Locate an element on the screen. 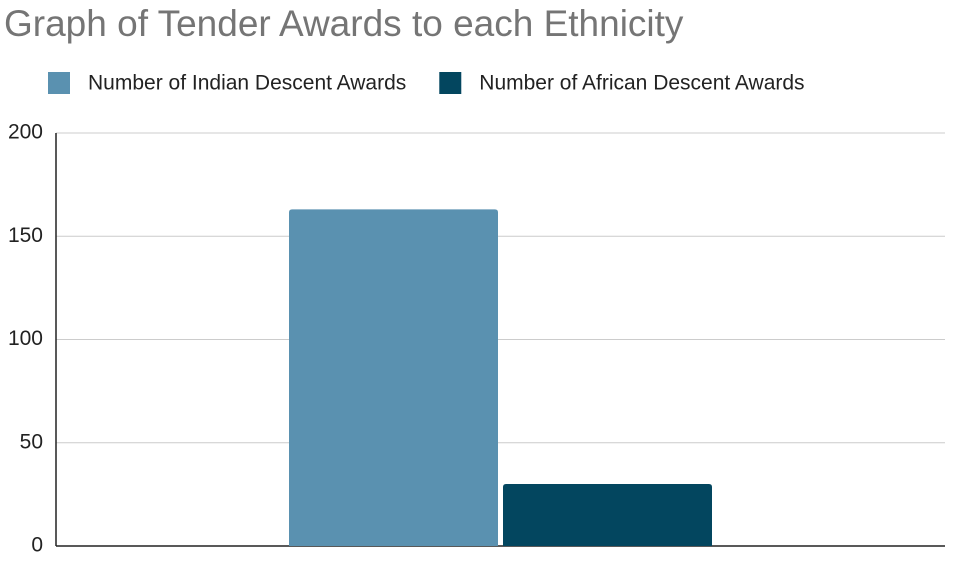 The height and width of the screenshot is (582, 977). legend-label: Number of Indian Descent Awards is located at coordinates (247, 83).